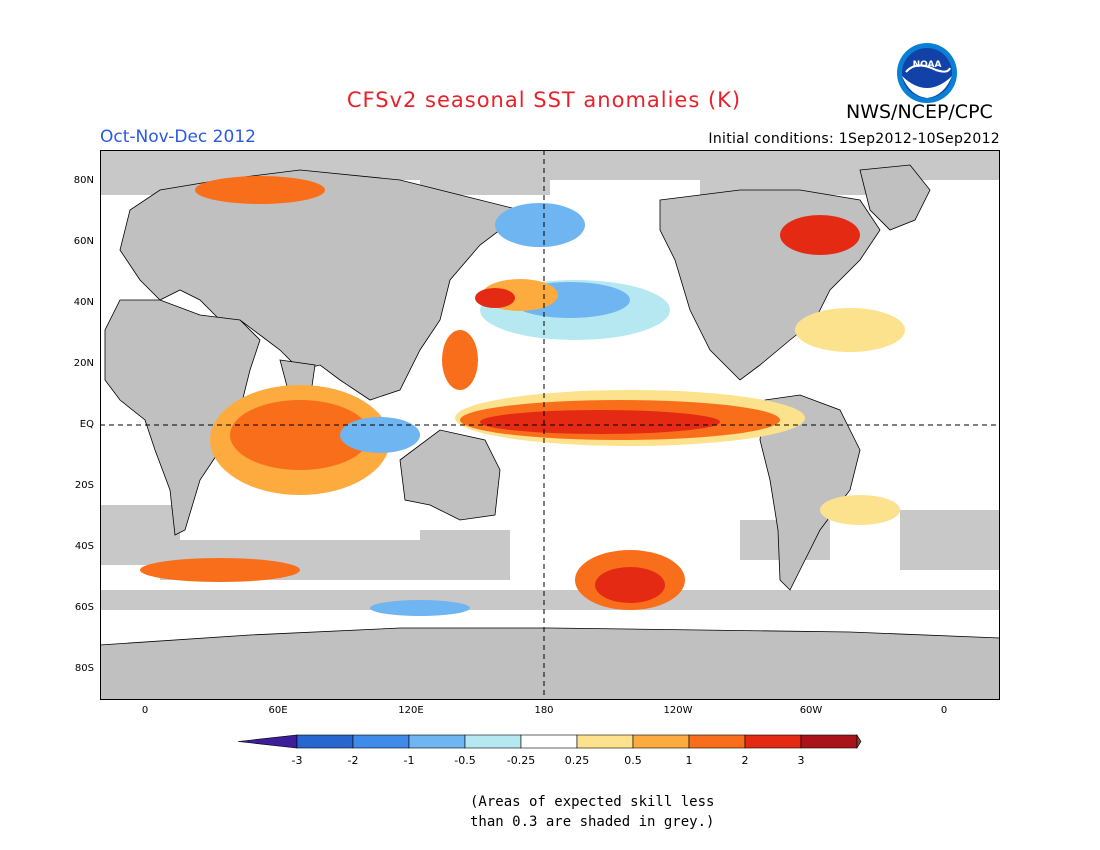 This screenshot has width=1100, height=850. Describe the element at coordinates (83, 363) in the screenshot. I see `lat-label: 20N` at that location.